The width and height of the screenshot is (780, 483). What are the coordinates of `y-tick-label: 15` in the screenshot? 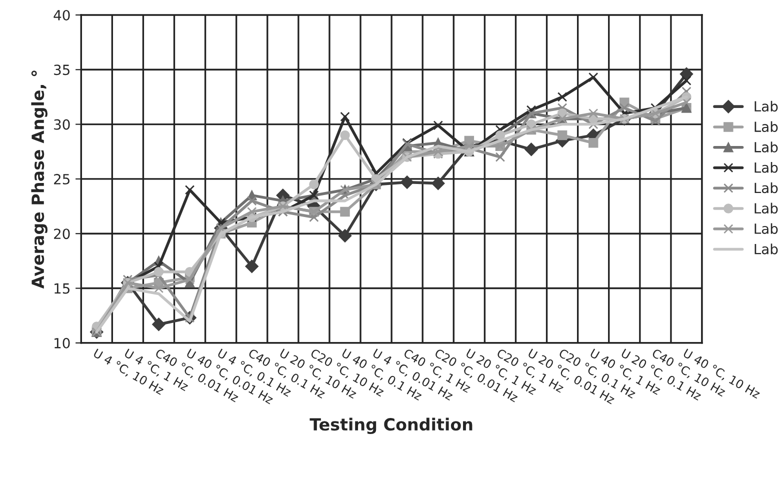 It's located at (62, 288).